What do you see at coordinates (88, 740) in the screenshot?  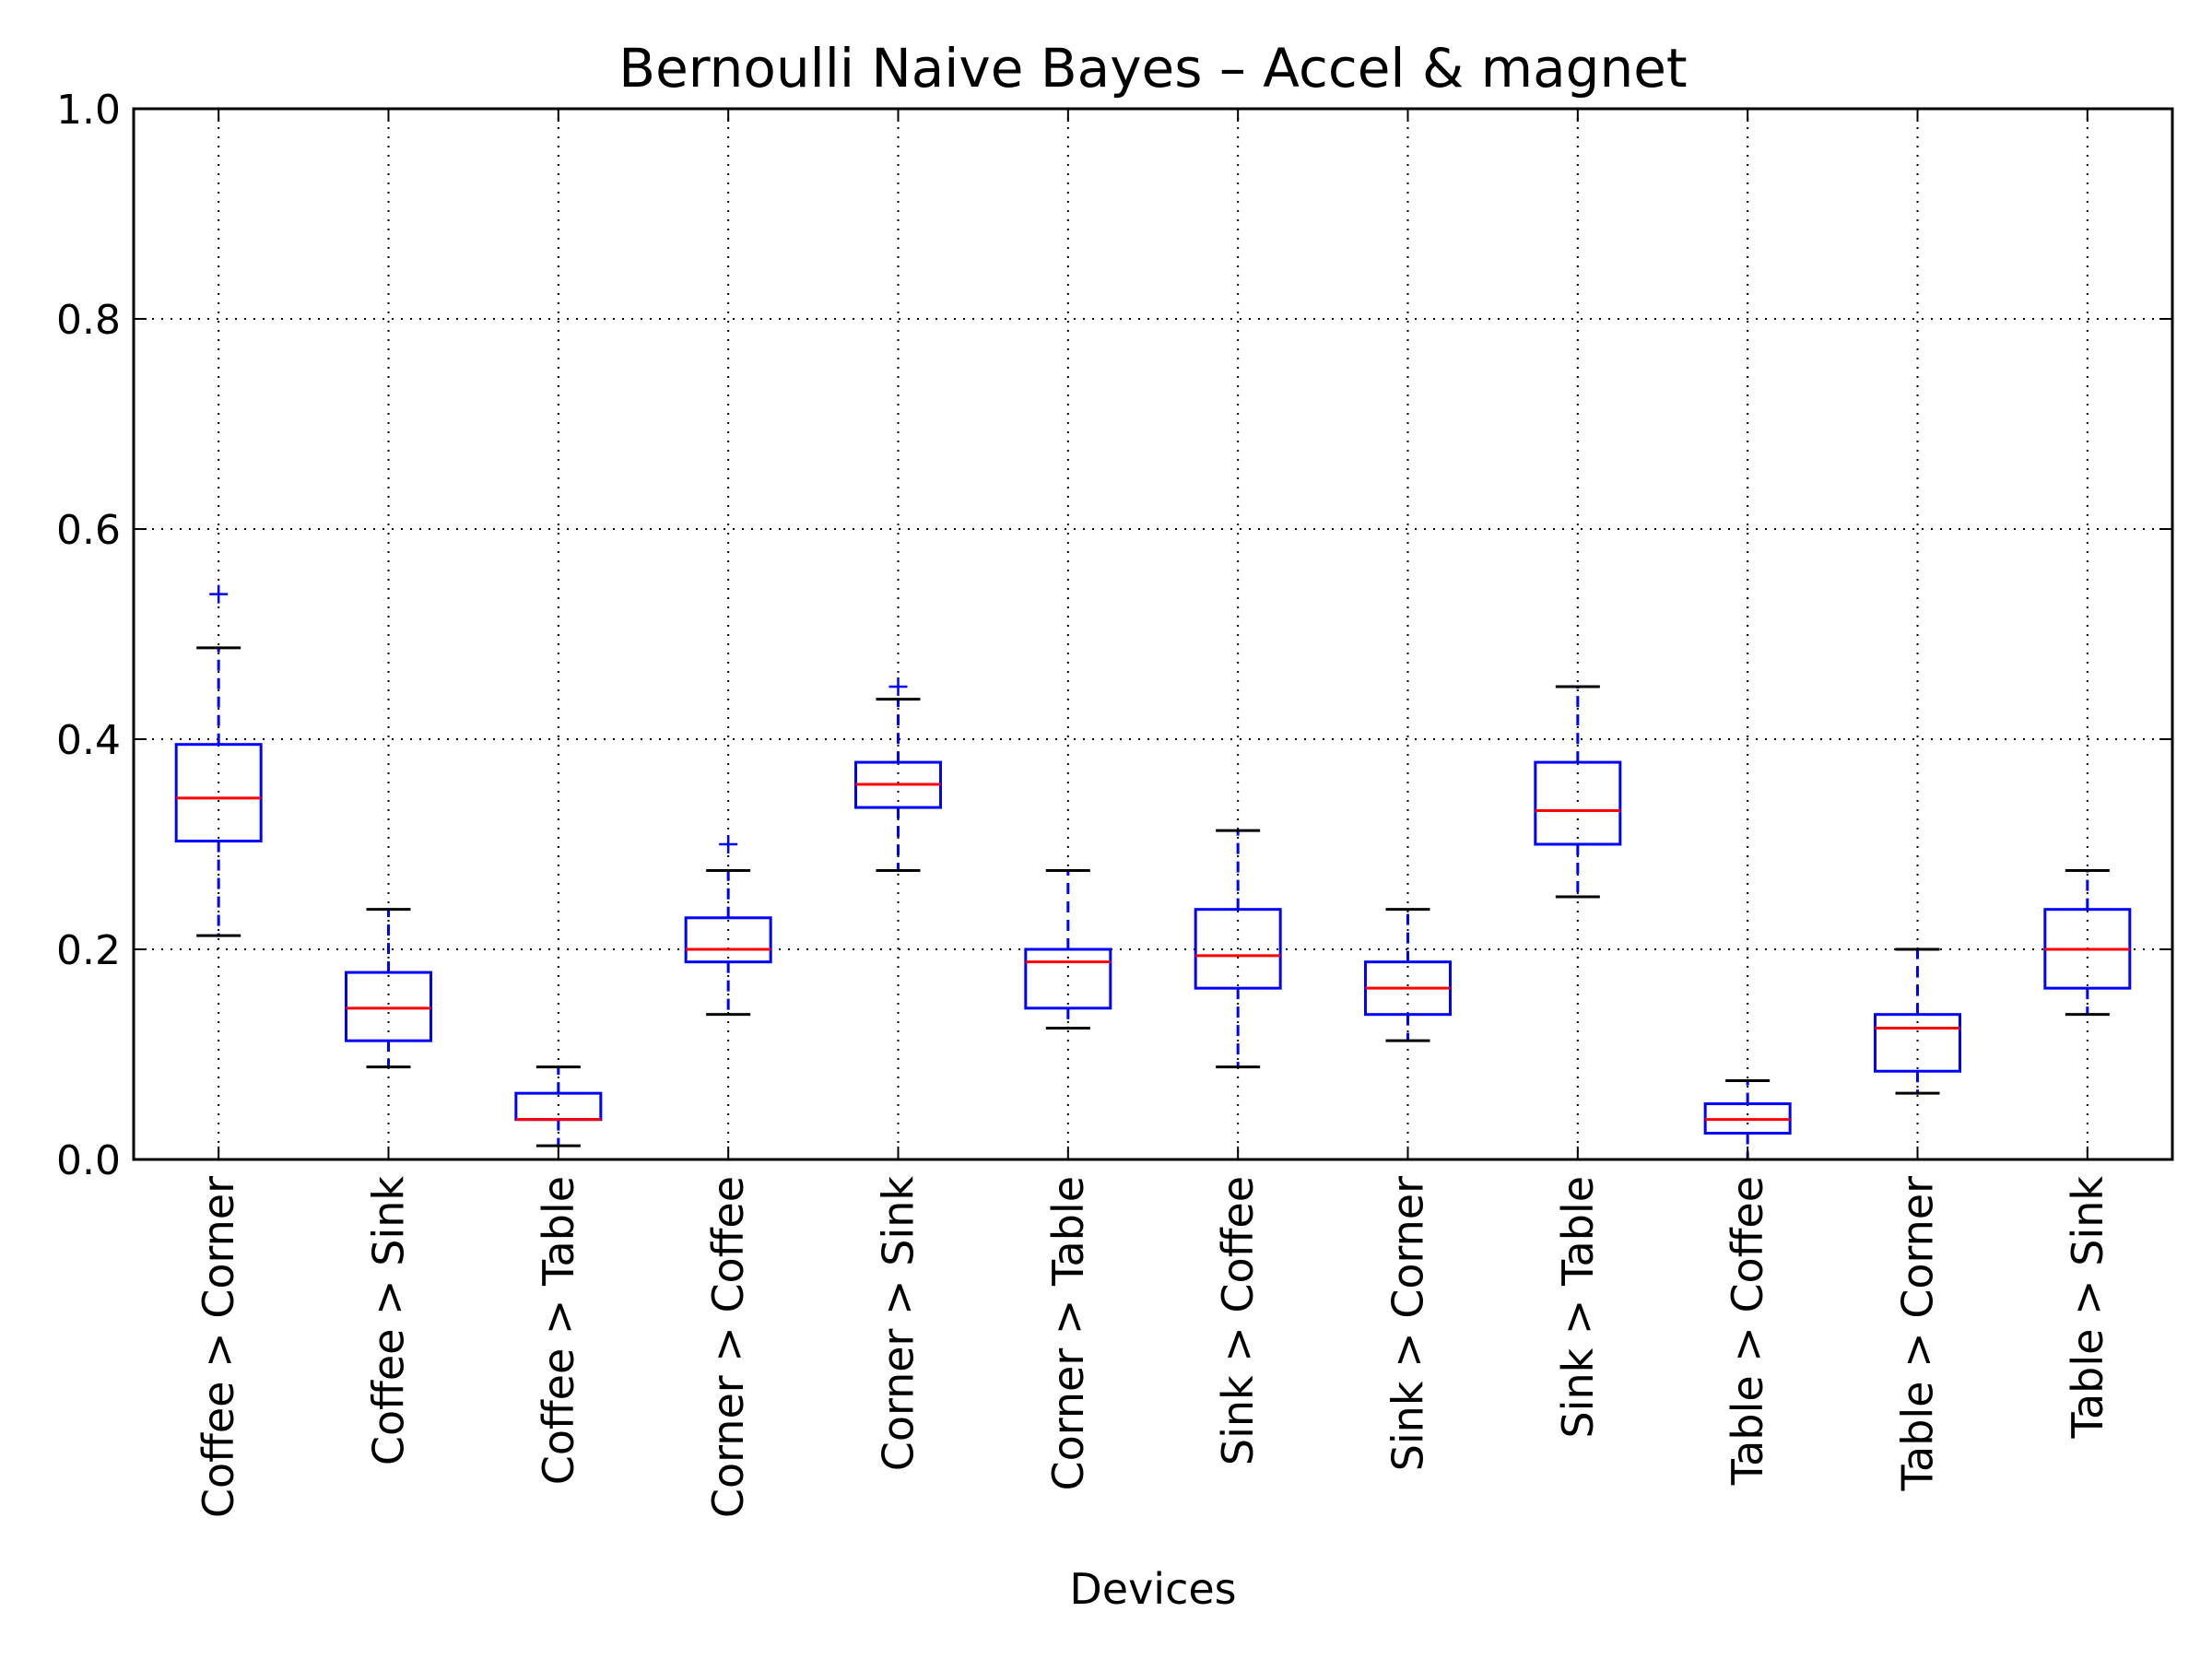 I see `y-tick-label: 0.4` at bounding box center [88, 740].